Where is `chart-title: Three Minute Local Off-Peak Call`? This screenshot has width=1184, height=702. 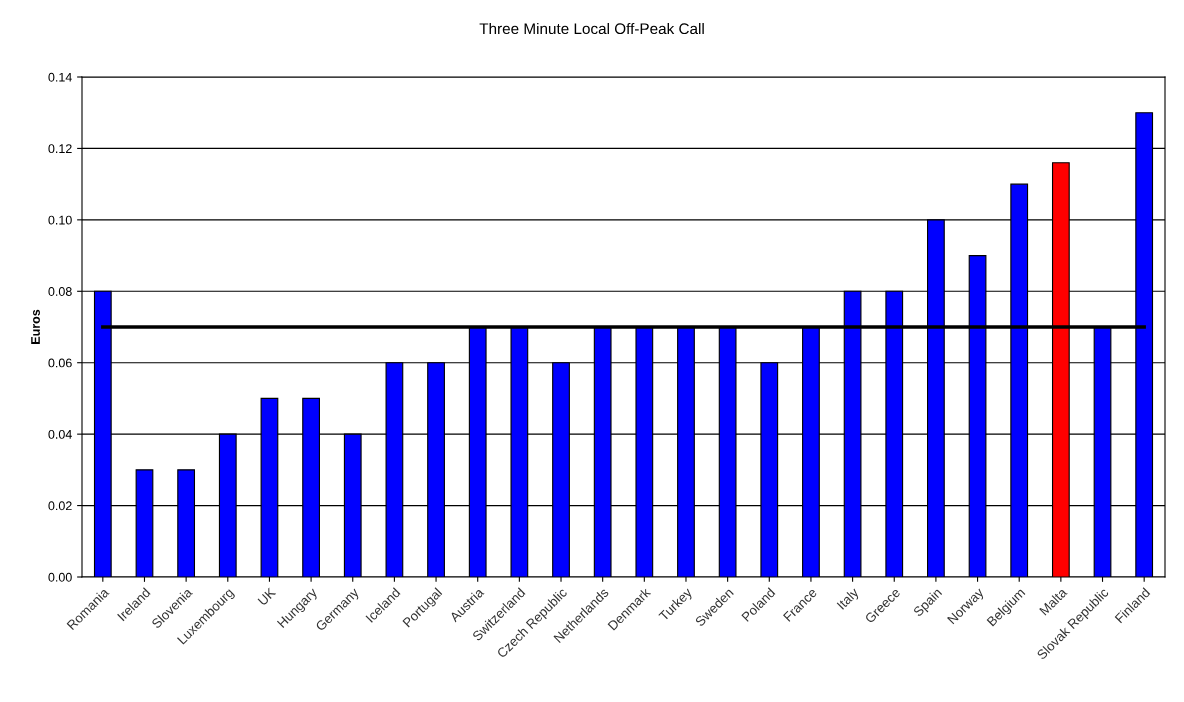 chart-title: Three Minute Local Off-Peak Call is located at coordinates (591, 28).